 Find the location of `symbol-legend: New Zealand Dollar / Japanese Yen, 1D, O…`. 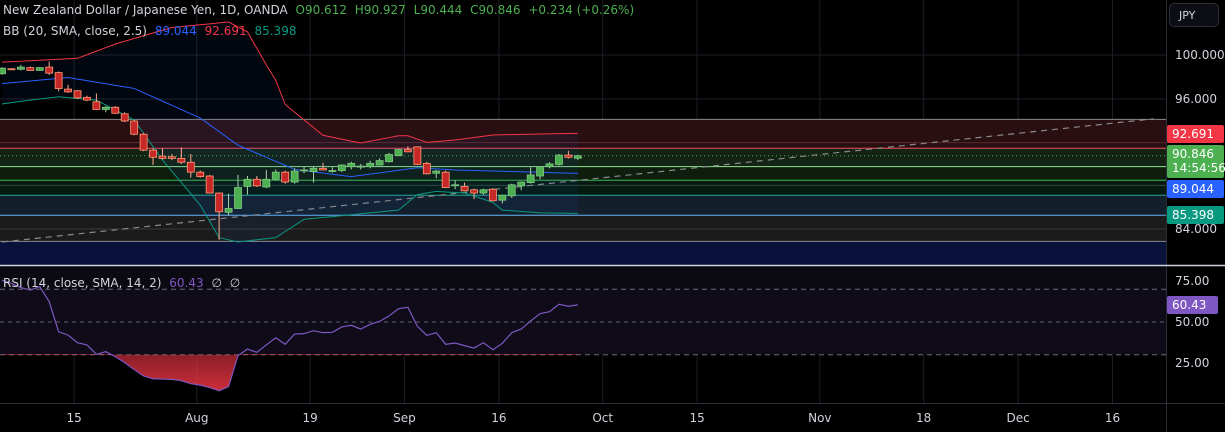

symbol-legend: New Zealand Dollar / Japanese Yen, 1D, O… is located at coordinates (320, 10).